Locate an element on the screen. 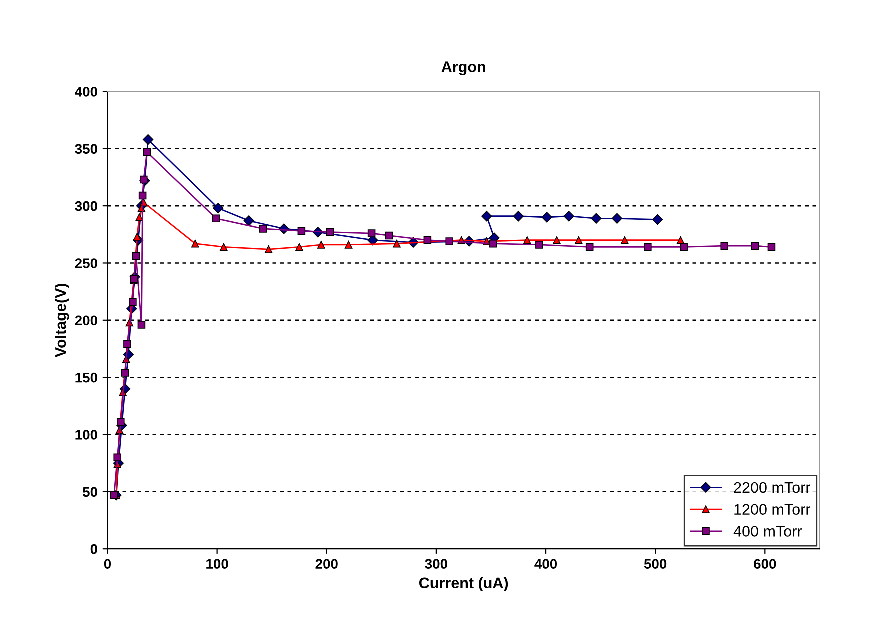 The height and width of the screenshot is (637, 876). x-tick-label: 300 is located at coordinates (436, 564).